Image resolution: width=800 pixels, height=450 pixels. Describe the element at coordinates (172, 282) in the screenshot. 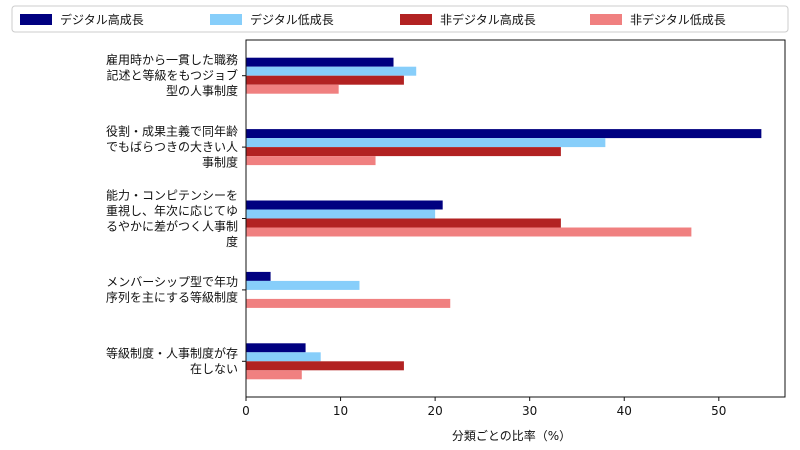

I see `category-label: メンバーシップ型で年功` at that location.